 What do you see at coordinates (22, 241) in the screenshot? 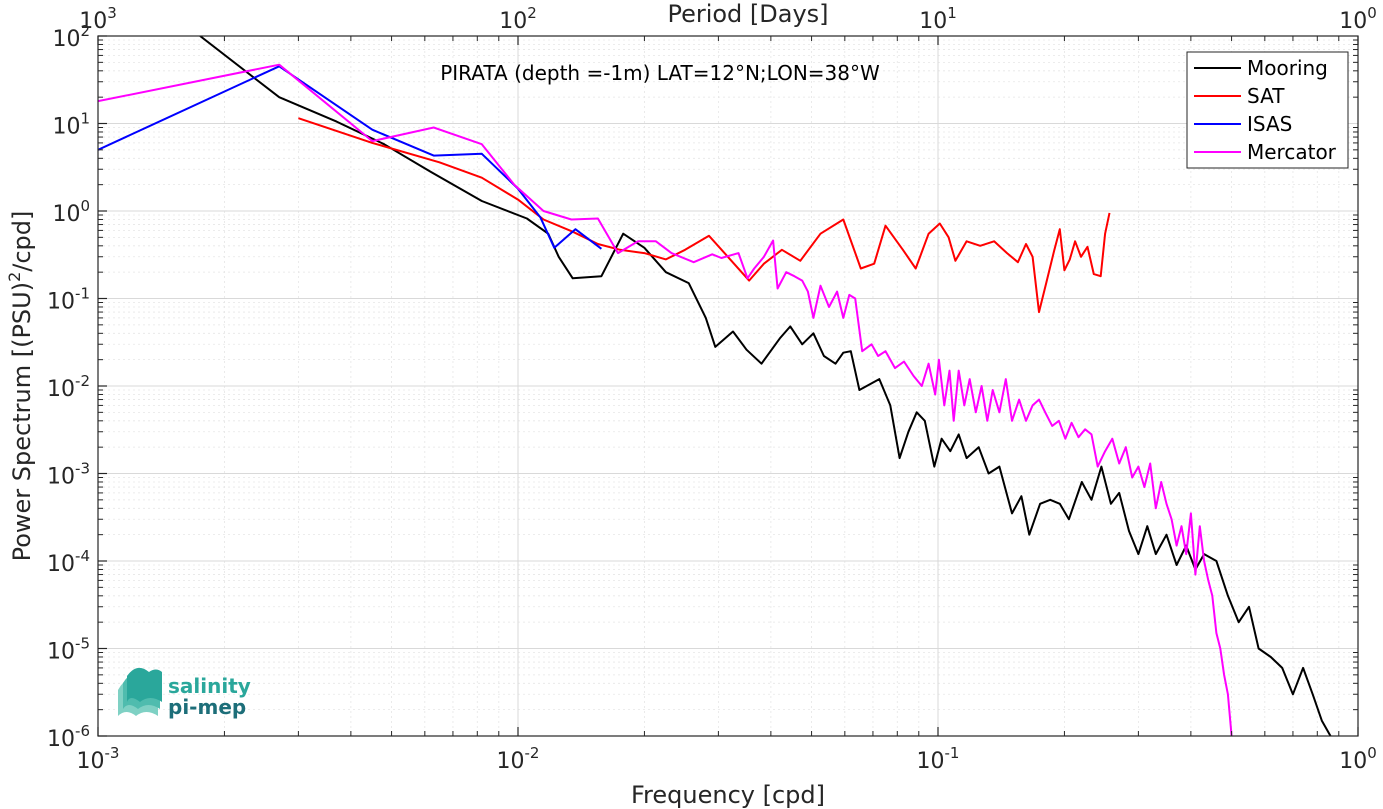
I see `y-axis-label-tail: /cpd]` at bounding box center [22, 241].